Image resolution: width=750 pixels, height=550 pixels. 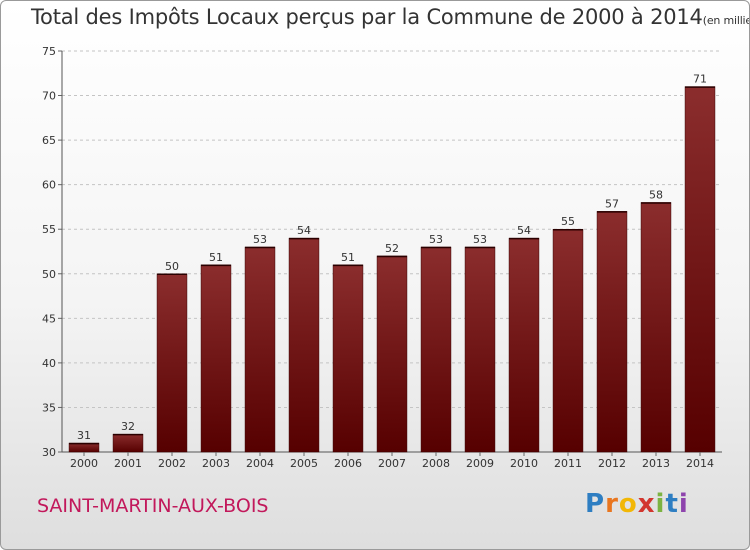 I want to click on data-label: 58, so click(x=656, y=194).